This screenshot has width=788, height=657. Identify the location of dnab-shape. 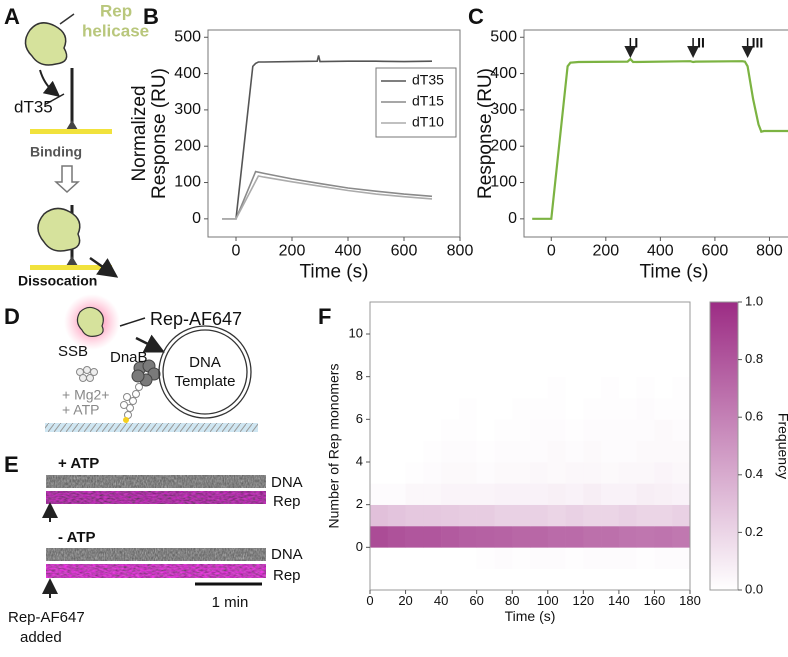
(146, 373).